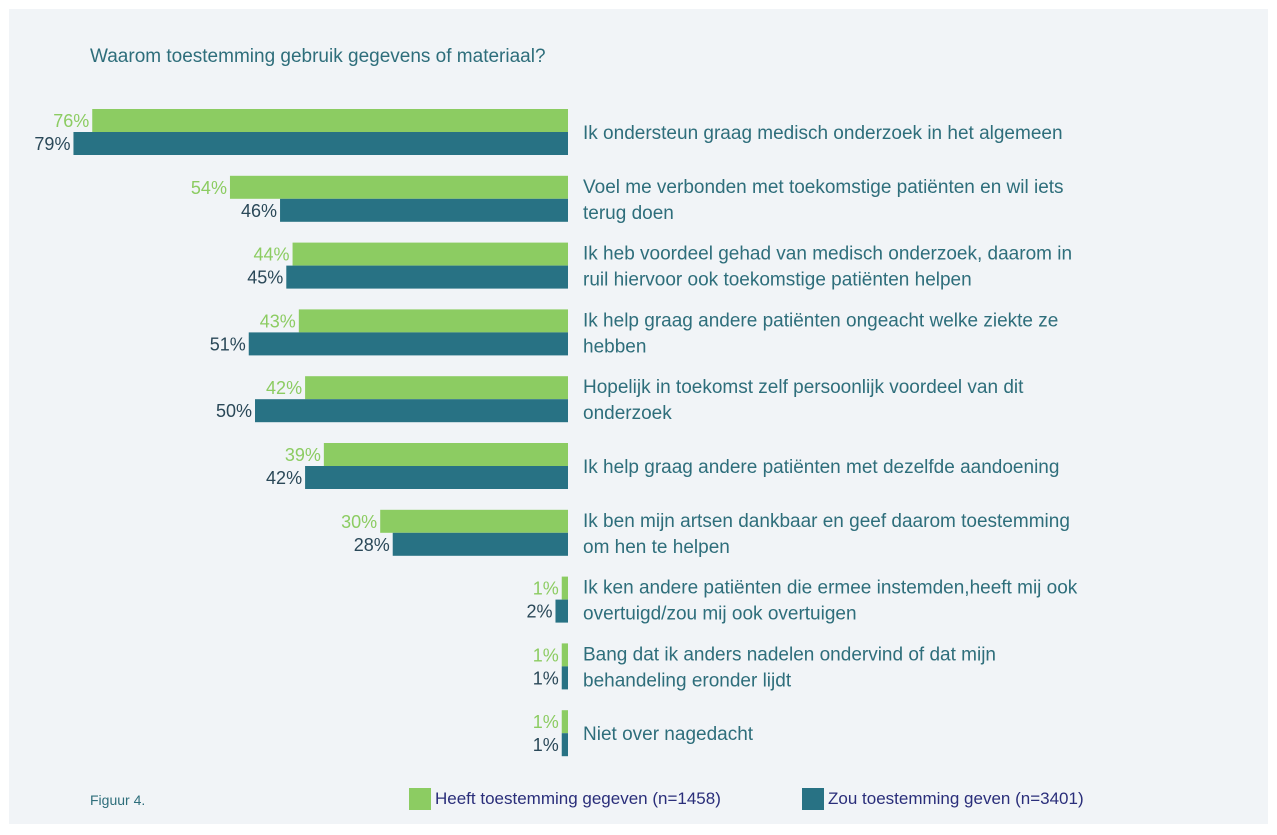  Describe the element at coordinates (546, 745) in the screenshot. I see `data-label-blue-9: 1%` at that location.